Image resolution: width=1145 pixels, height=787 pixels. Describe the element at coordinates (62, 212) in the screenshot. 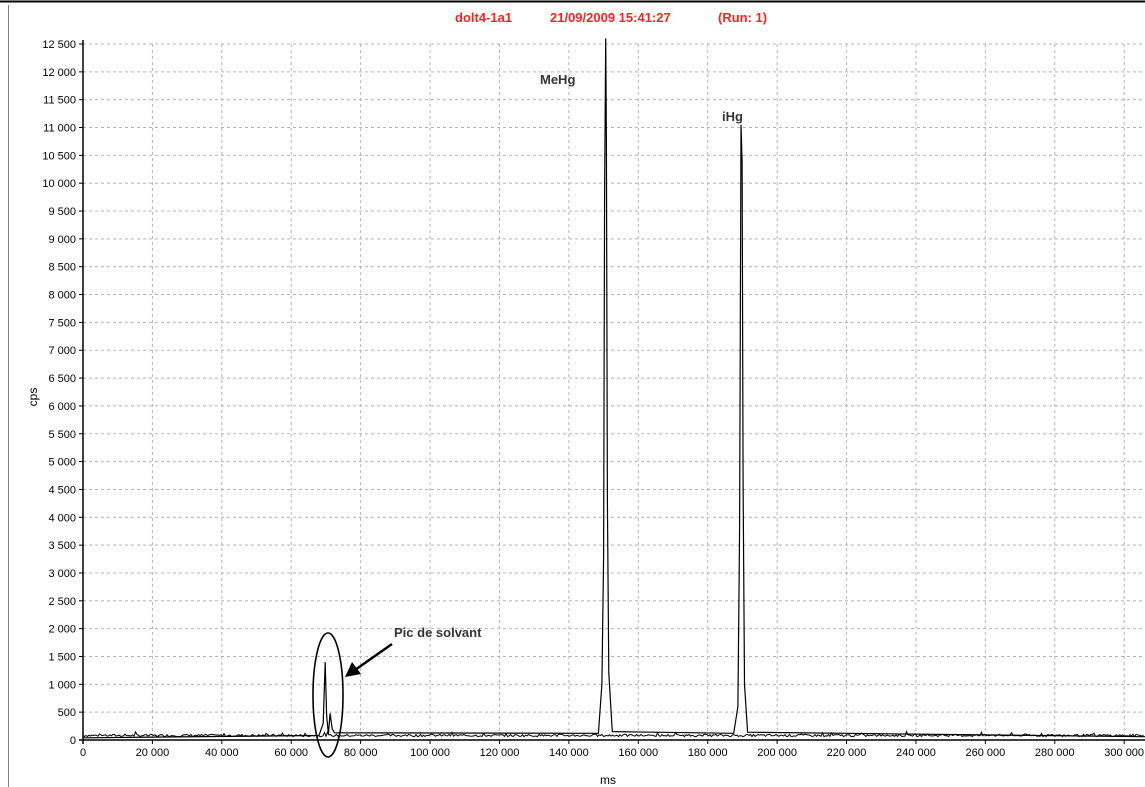

I see `y-tick-label: 9 500` at that location.